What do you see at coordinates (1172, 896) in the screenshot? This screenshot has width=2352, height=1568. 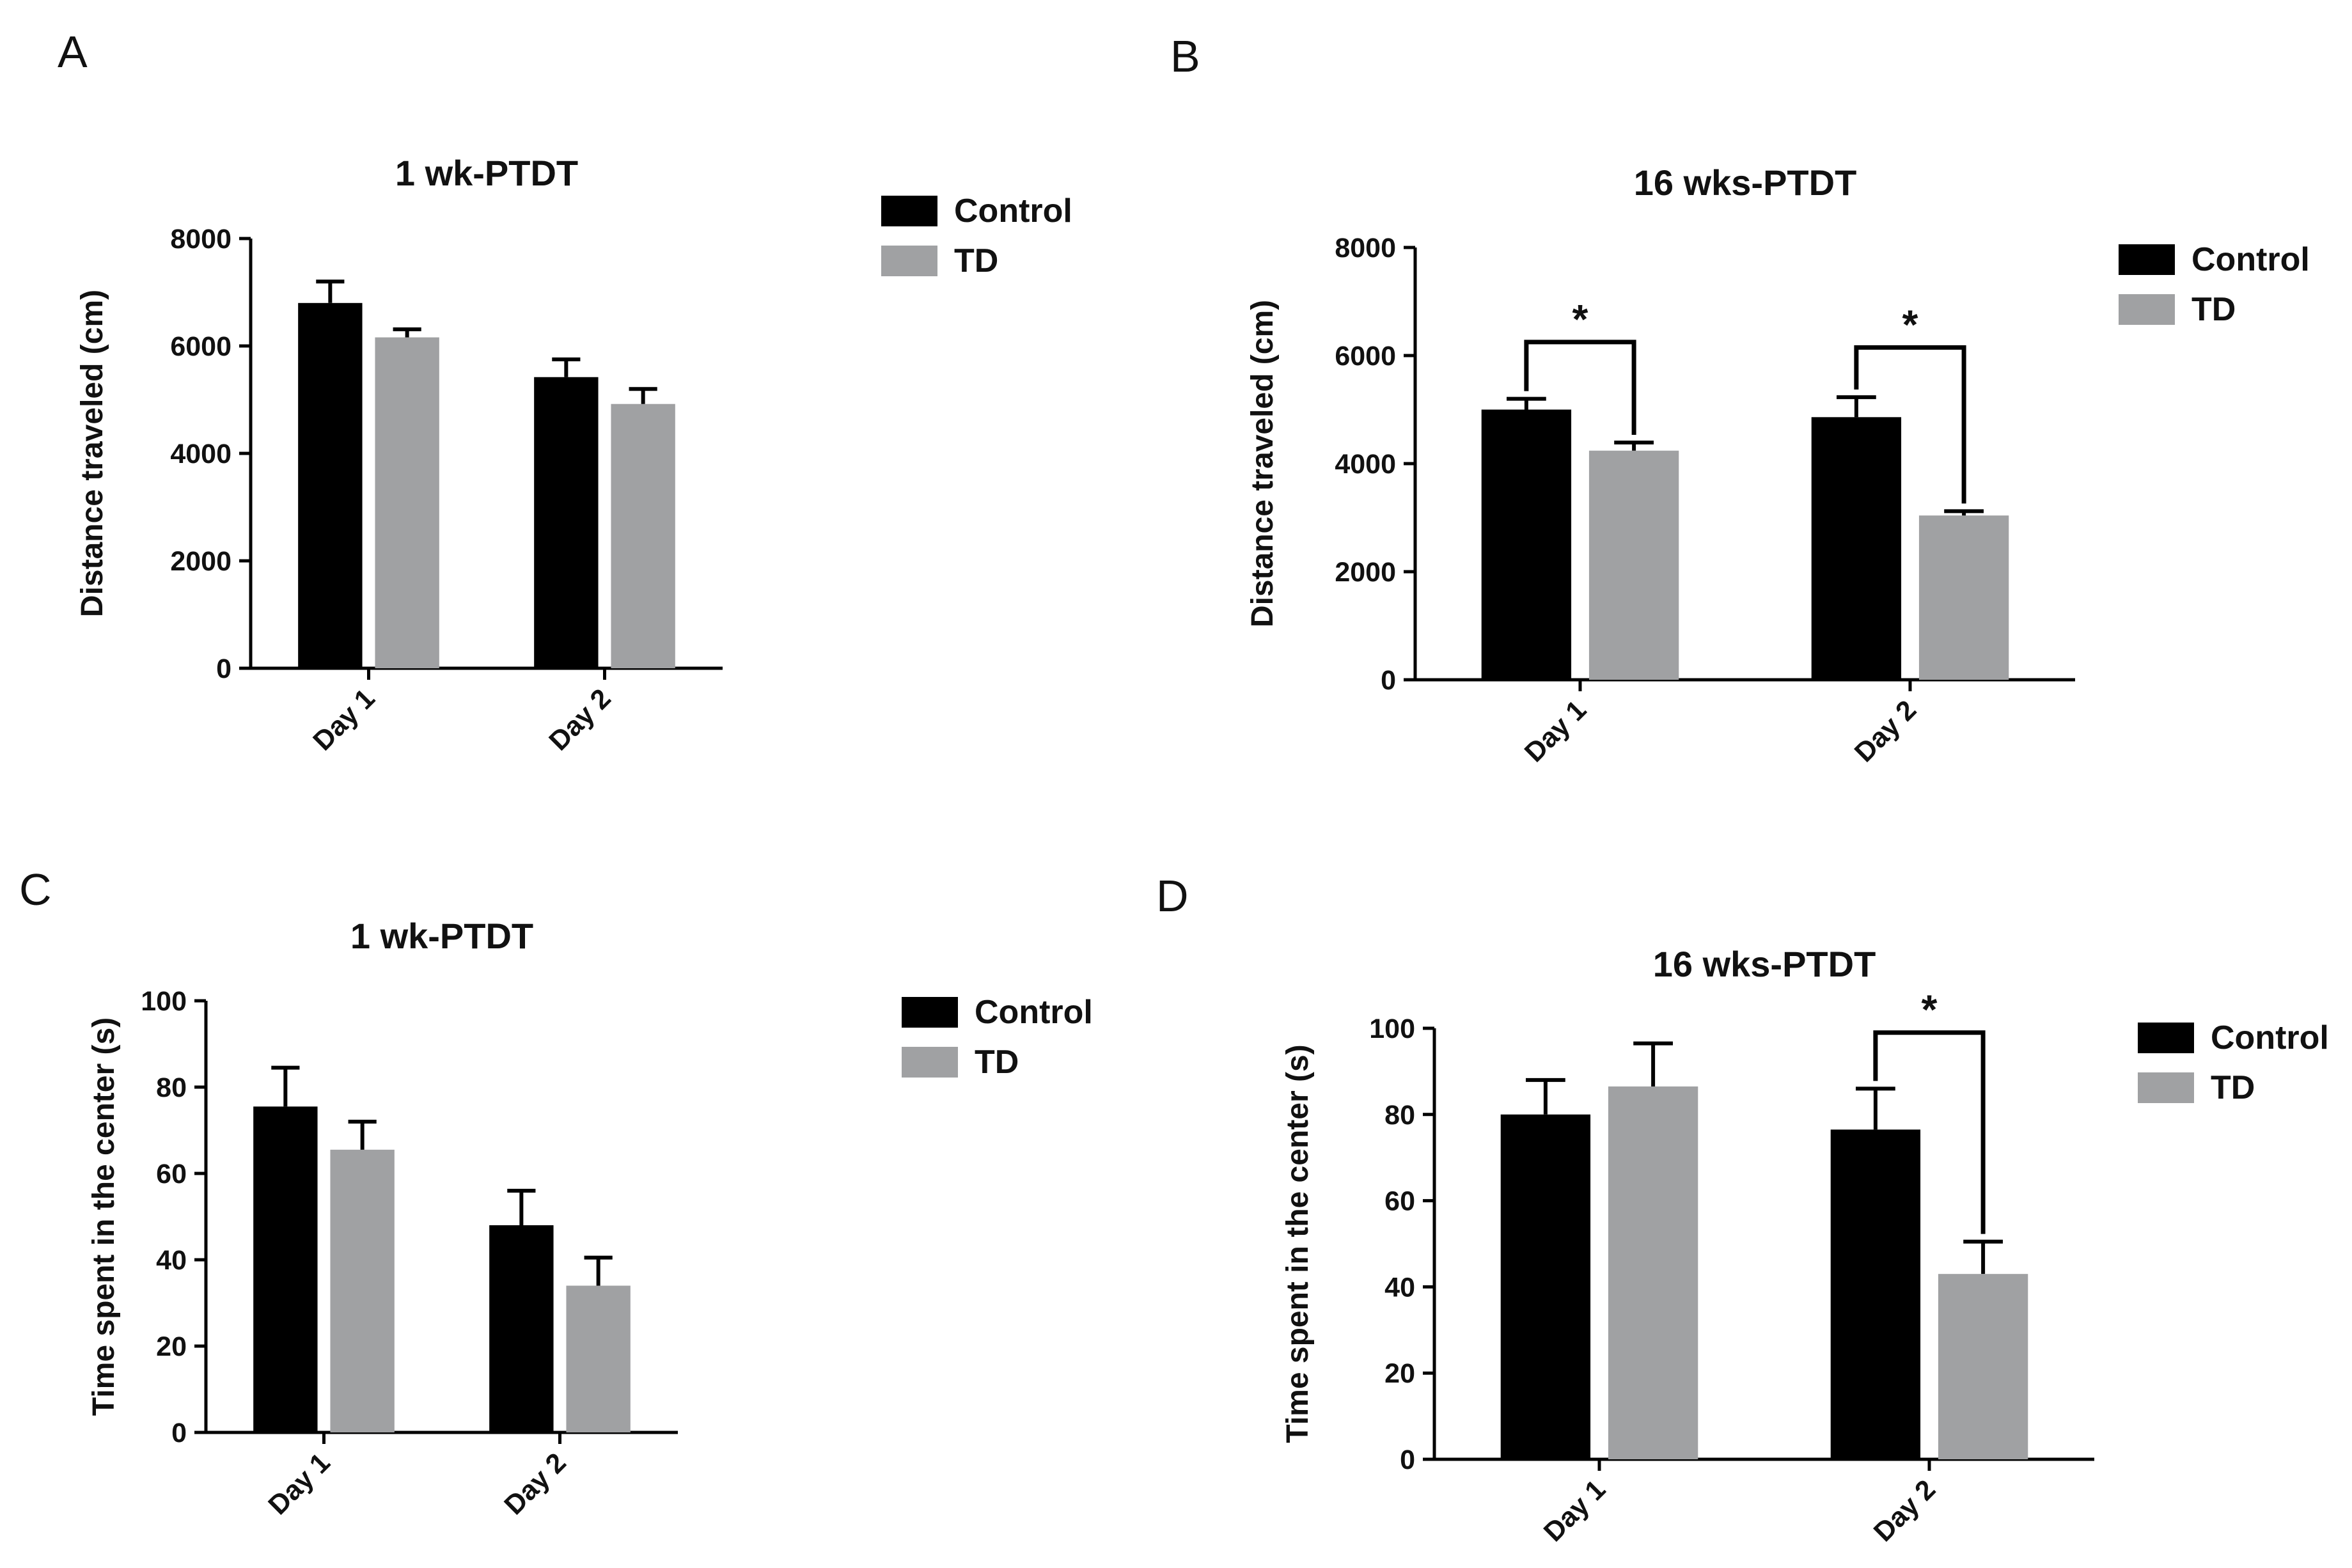 I see `panel-letter: D` at bounding box center [1172, 896].